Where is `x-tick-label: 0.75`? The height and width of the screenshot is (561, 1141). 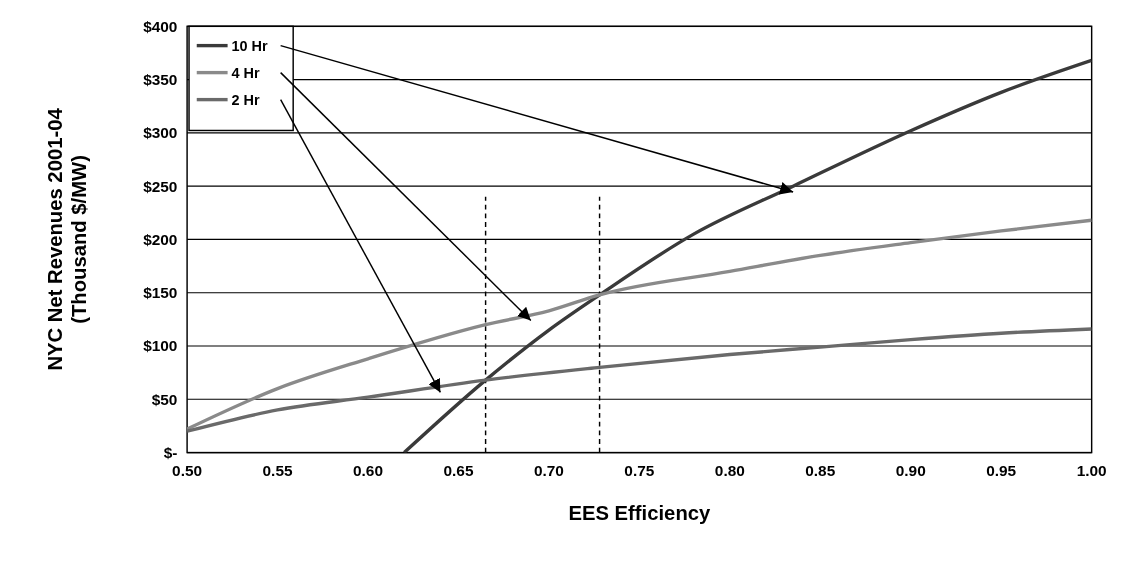
x-tick-label: 0.75 is located at coordinates (639, 470).